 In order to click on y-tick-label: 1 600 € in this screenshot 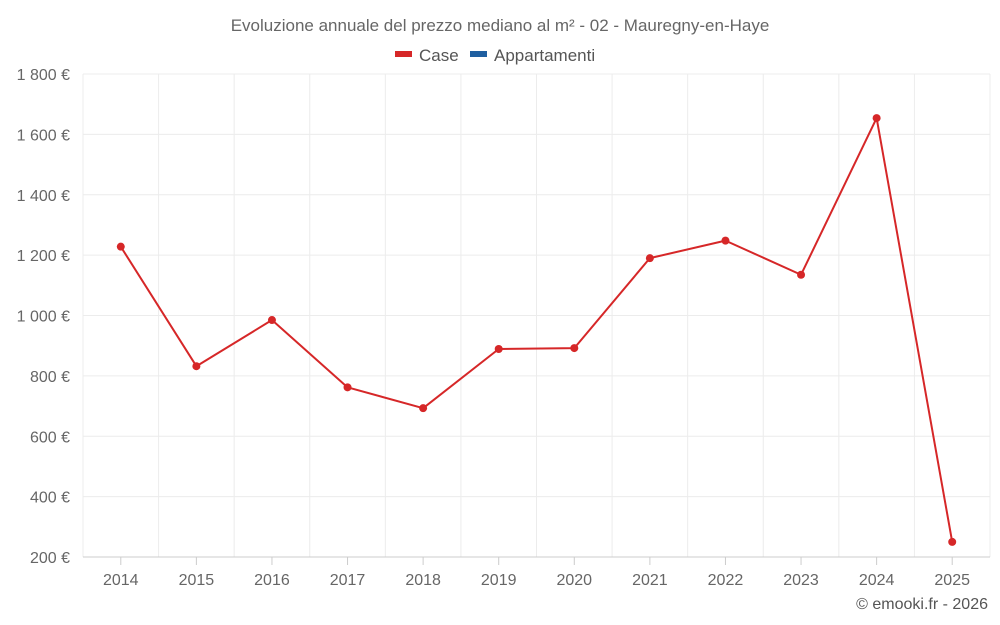, I will do `click(43, 135)`.